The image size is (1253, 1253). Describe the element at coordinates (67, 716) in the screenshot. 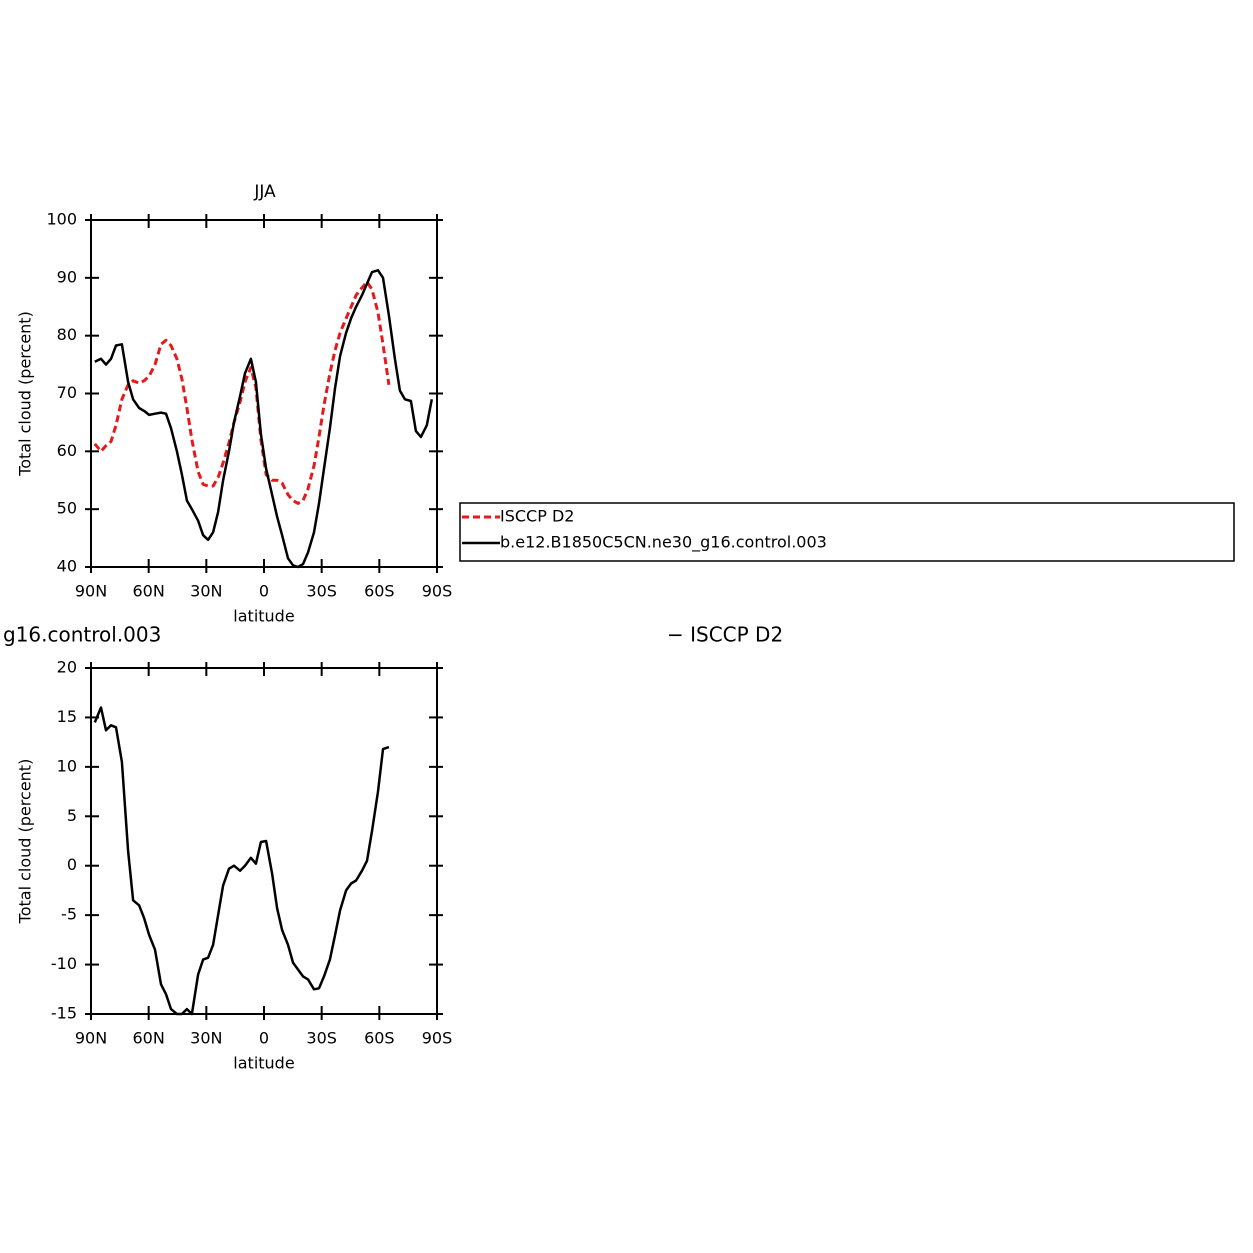

I see `y-tick-label: 15` at that location.